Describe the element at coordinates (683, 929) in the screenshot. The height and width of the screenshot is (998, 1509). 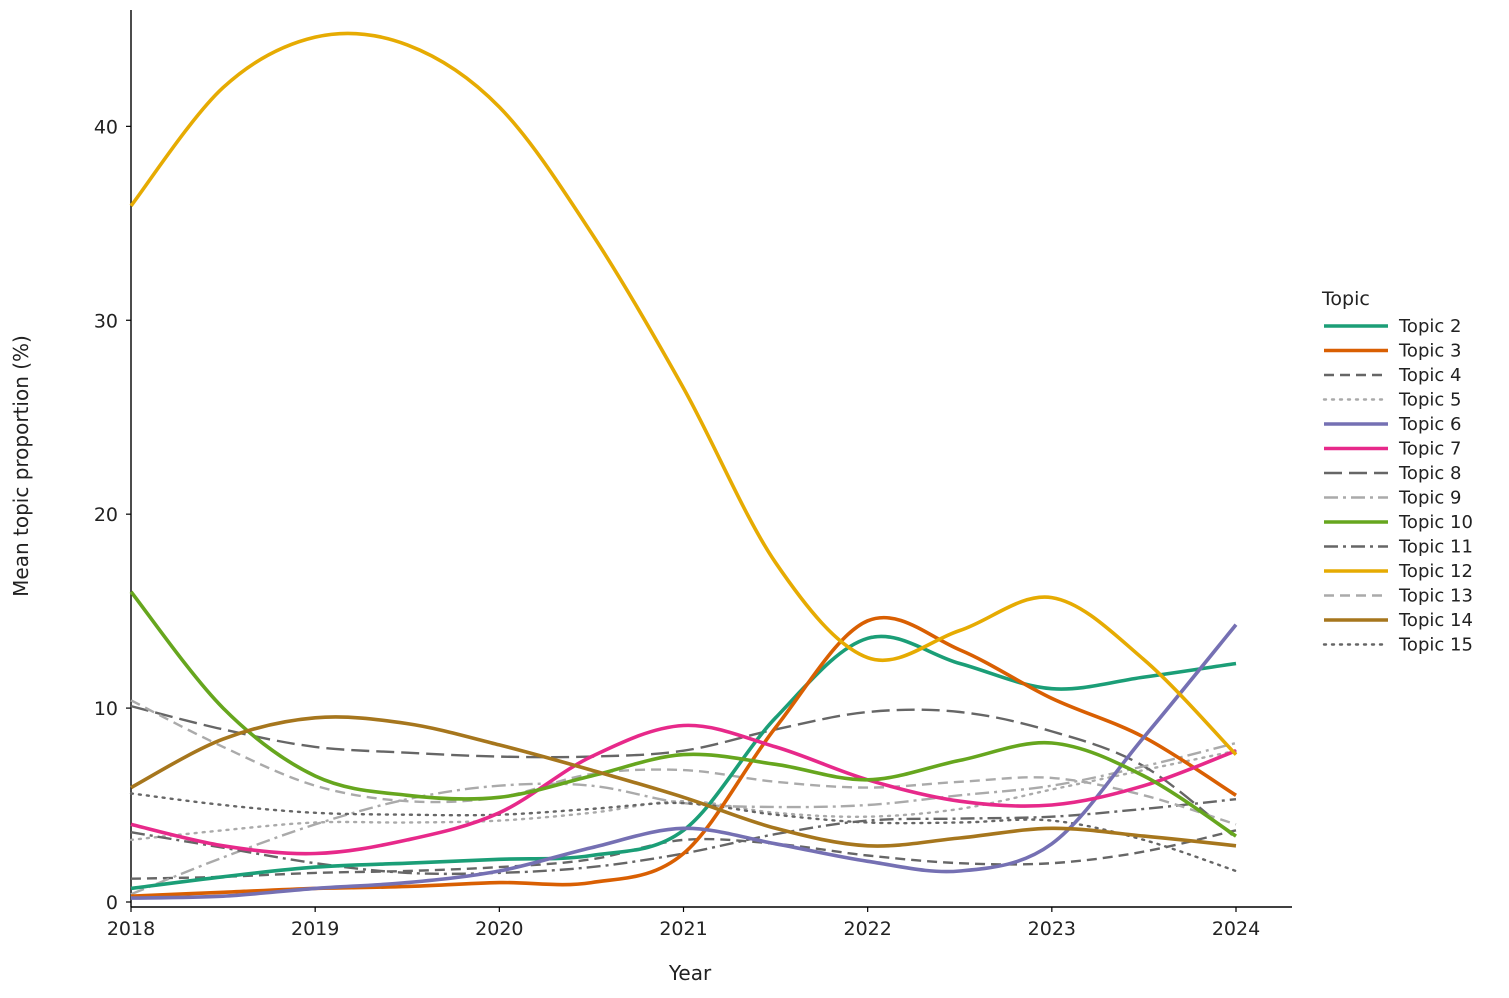
I see `x-tick-label: 2021` at that location.